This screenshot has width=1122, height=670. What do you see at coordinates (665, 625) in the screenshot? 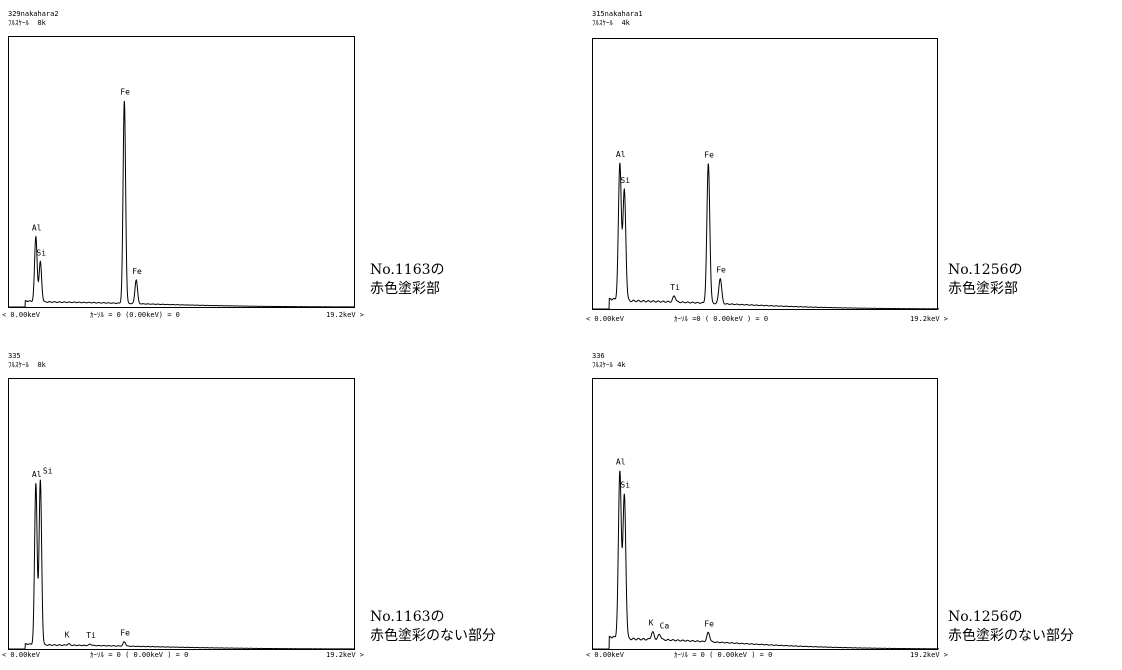
I see `peak-label-ca: Ca` at bounding box center [665, 625].